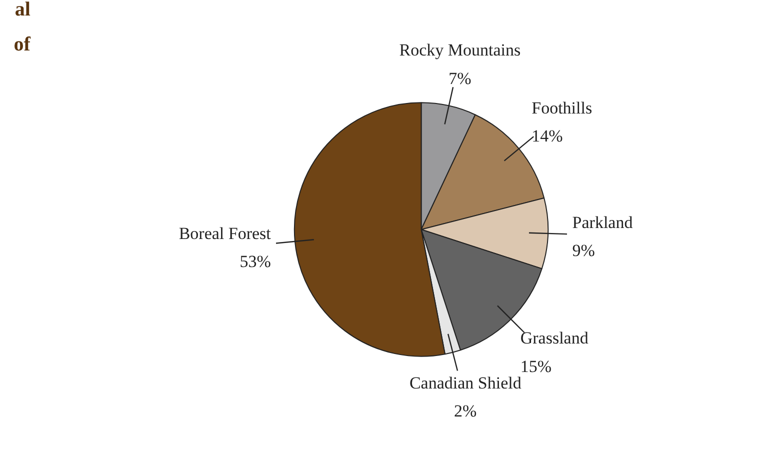  What do you see at coordinates (562, 108) in the screenshot?
I see `slice-label: Foothills` at bounding box center [562, 108].